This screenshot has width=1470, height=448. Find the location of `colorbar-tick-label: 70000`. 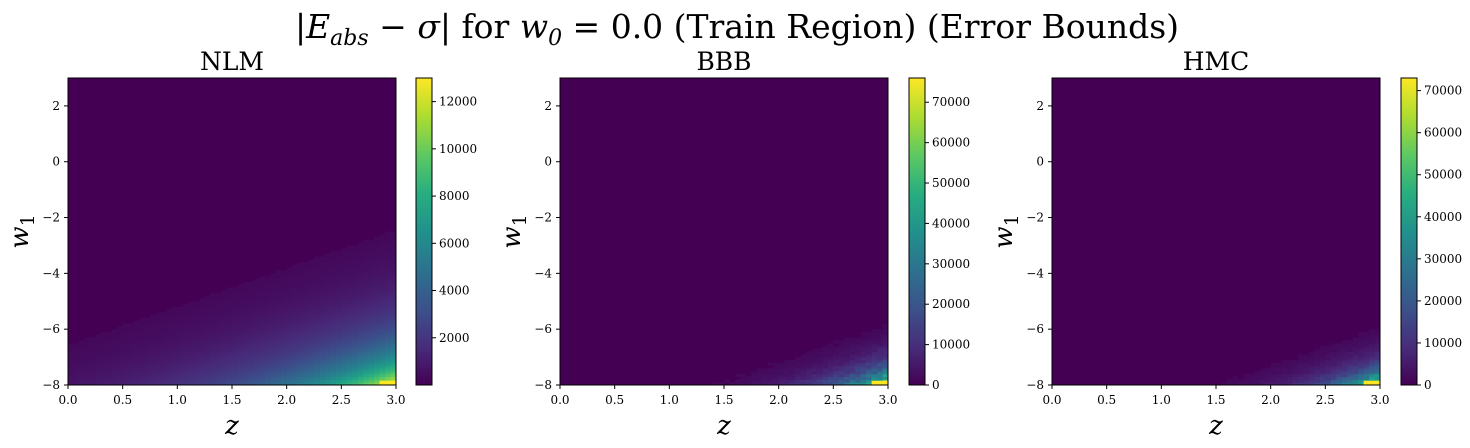

colorbar-tick-label: 70000 is located at coordinates (951, 102).